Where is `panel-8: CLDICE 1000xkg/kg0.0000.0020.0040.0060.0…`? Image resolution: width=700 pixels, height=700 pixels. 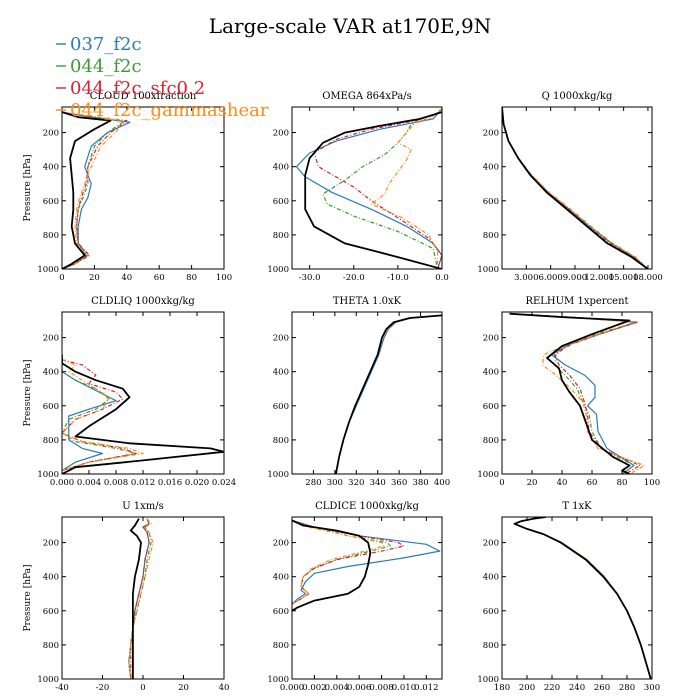
panel-8: CLDICE 1000xkg/kg0.0000.0020.0040.0060.0… is located at coordinates (355, 597).